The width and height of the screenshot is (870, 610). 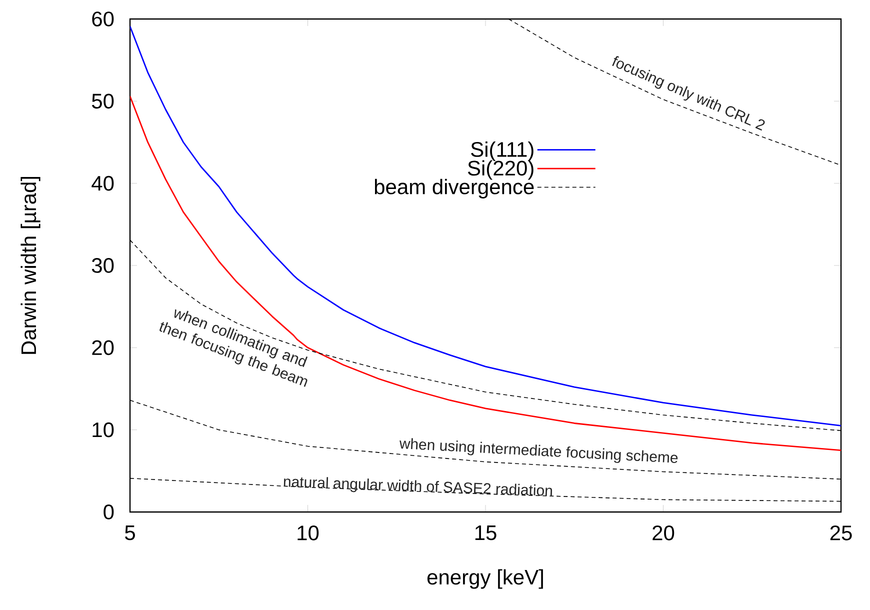 I want to click on x-tick-label: 20, so click(x=663, y=533).